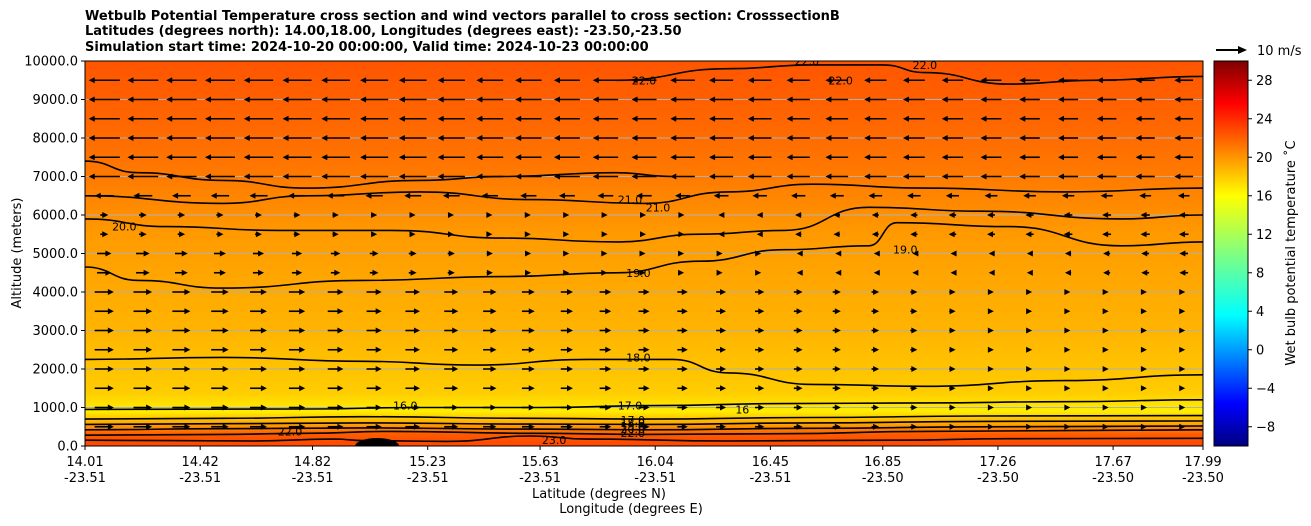  What do you see at coordinates (997, 462) in the screenshot?
I see `x-tick-label-lat: 17.26` at bounding box center [997, 462].